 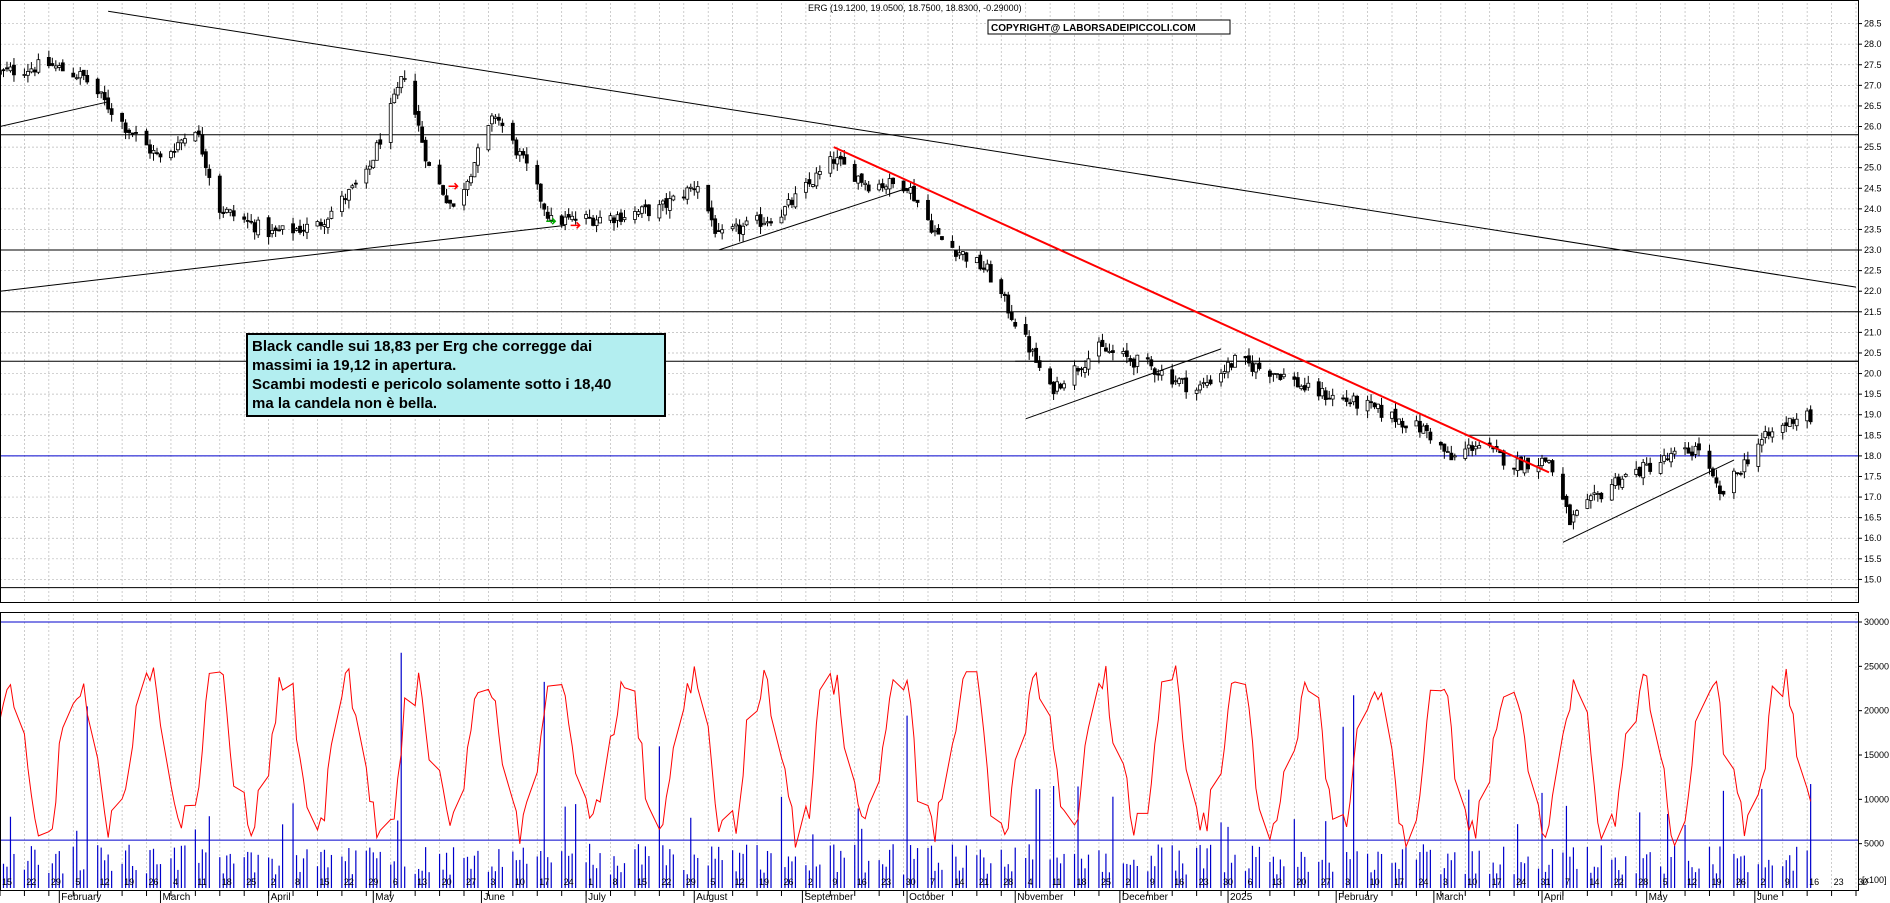 I want to click on x-tick-label: 23, so click(x=1204, y=882).